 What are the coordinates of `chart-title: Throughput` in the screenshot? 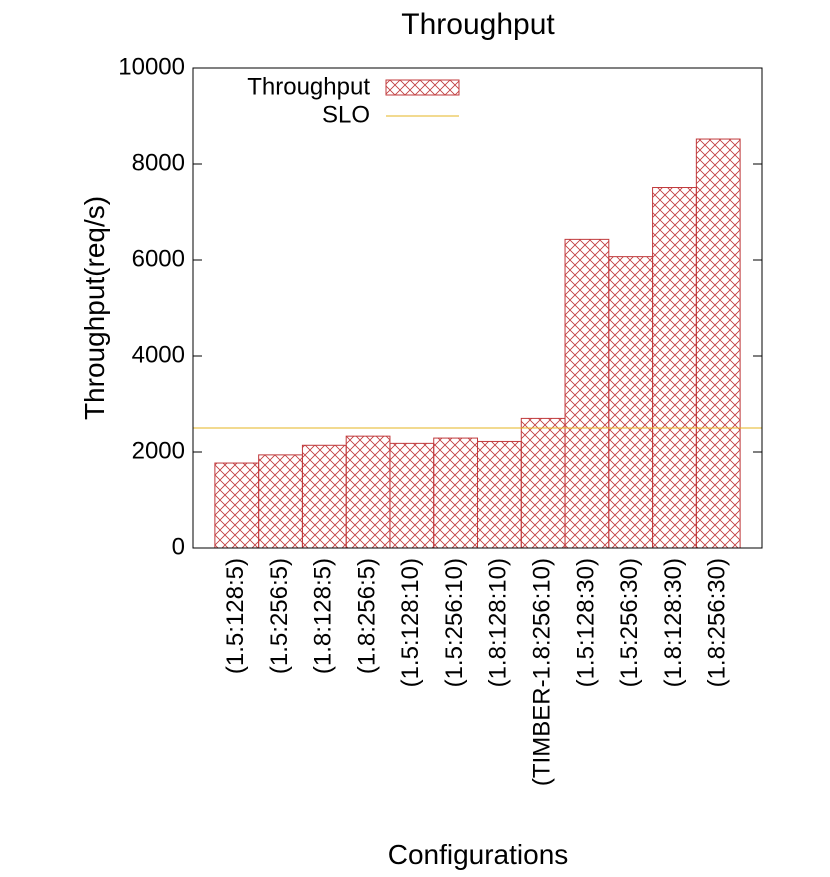 It's located at (478, 24).